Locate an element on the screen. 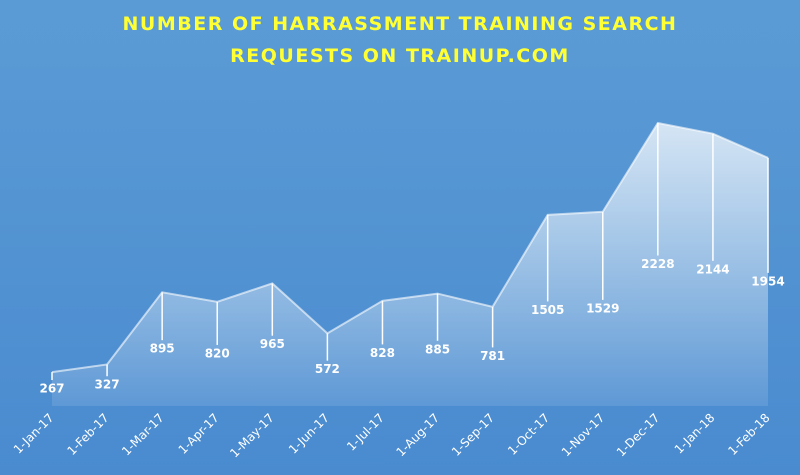 The height and width of the screenshot is (475, 800). data-label: 327 is located at coordinates (107, 385).